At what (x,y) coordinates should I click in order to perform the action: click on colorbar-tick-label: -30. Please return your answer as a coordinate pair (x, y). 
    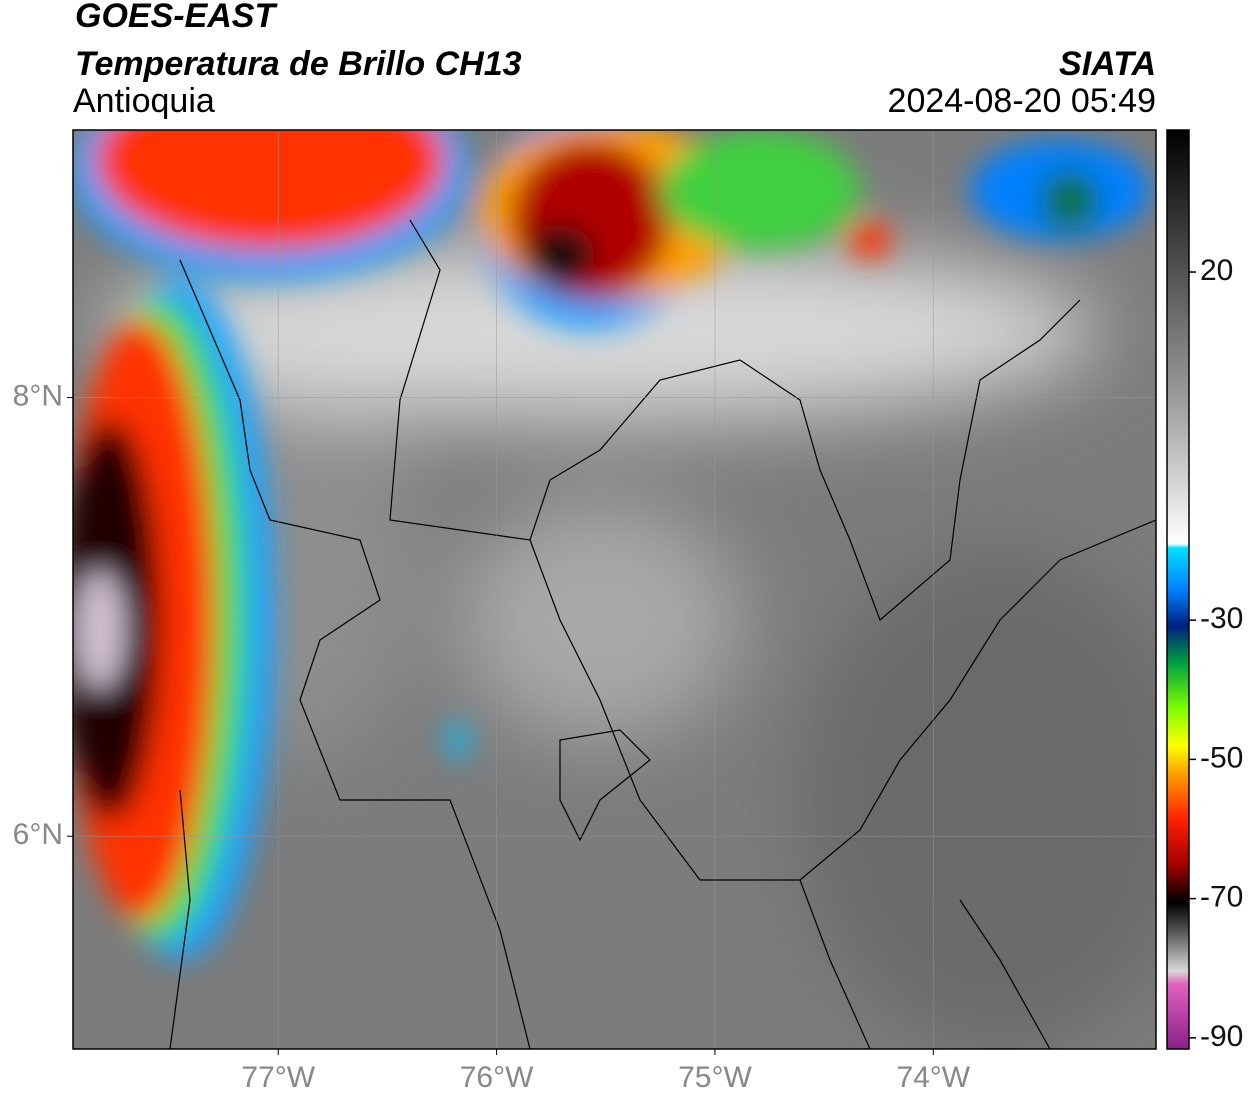
    Looking at the image, I should click on (1221, 618).